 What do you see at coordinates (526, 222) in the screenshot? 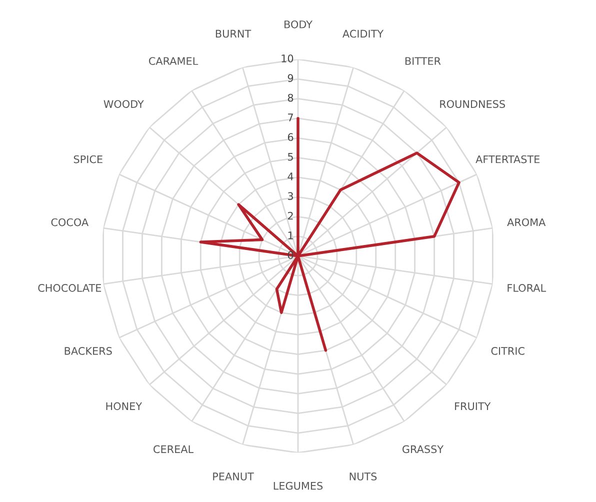
I see `spoke-label: AROMA` at bounding box center [526, 222].